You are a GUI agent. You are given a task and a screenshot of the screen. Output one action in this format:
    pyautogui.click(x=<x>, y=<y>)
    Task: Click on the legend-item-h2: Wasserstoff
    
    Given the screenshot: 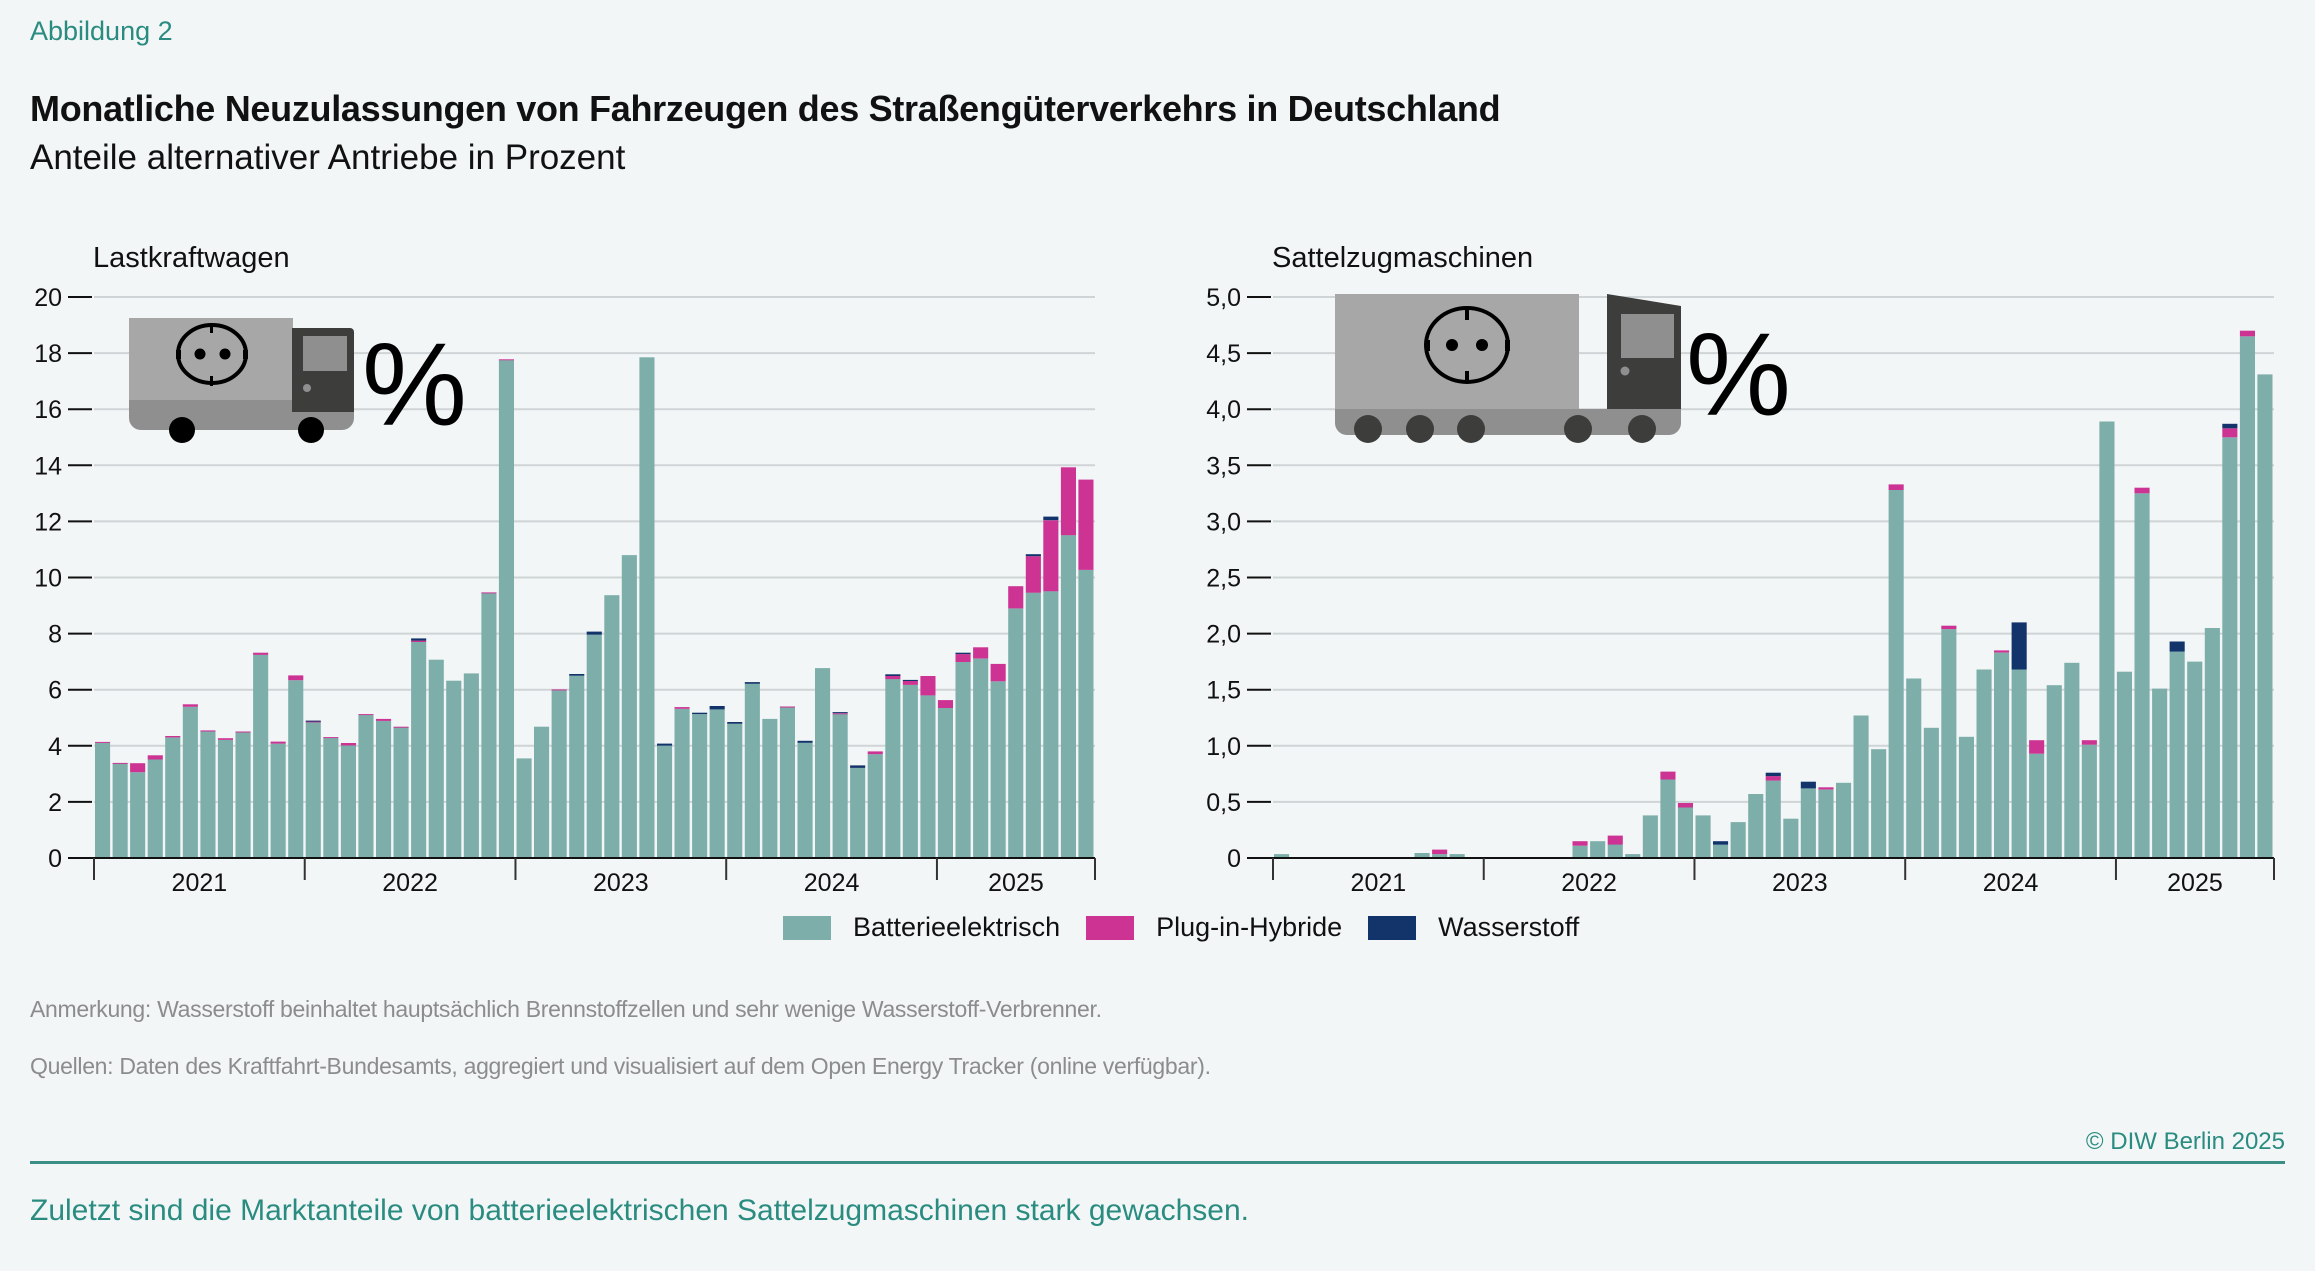 What is the action you would take?
    pyautogui.click(x=1473, y=927)
    